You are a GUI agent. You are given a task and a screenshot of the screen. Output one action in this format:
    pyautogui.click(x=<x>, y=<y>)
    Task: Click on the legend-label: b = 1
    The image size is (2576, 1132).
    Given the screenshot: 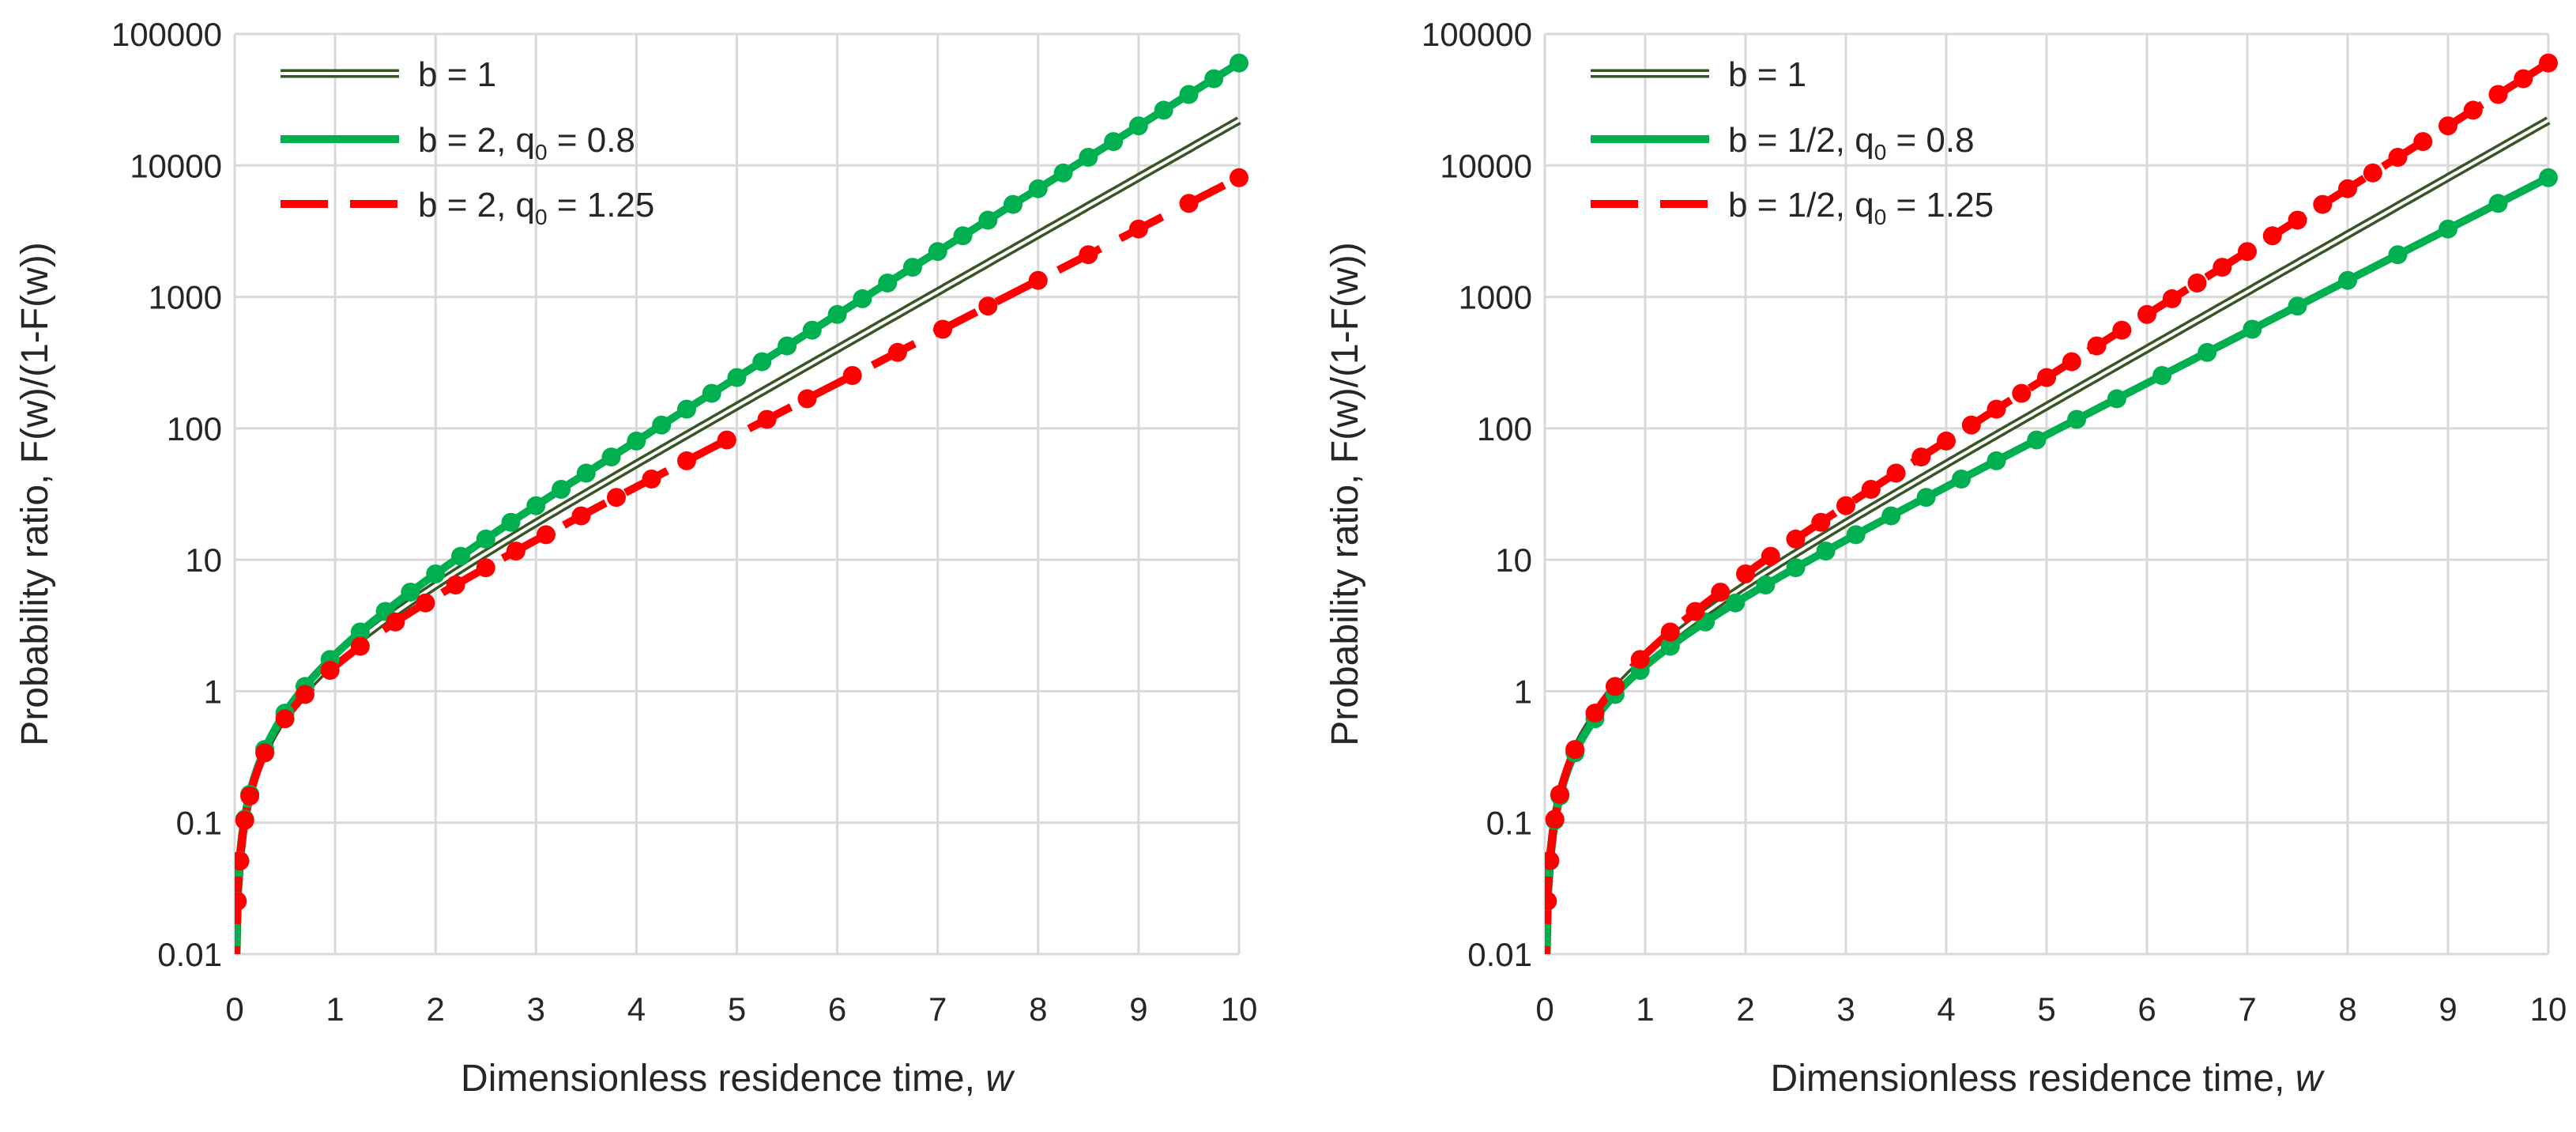 What is the action you would take?
    pyautogui.click(x=457, y=75)
    